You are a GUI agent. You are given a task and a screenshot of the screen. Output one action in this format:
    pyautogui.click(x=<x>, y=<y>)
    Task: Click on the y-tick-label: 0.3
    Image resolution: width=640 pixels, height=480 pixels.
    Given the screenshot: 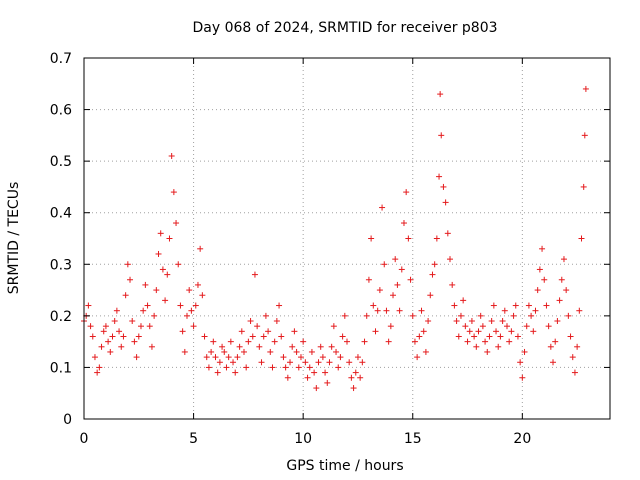 What is the action you would take?
    pyautogui.click(x=61, y=265)
    